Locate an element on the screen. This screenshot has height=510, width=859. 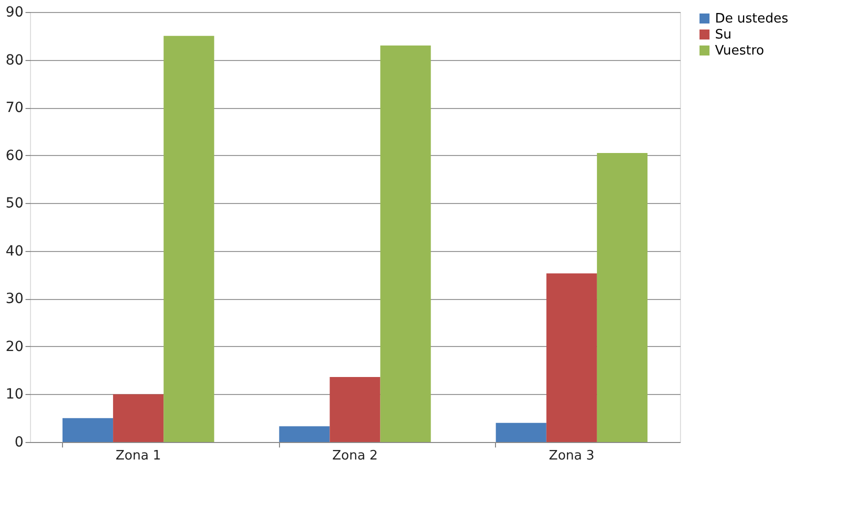
y-tick-label: 0 is located at coordinates (19, 442).